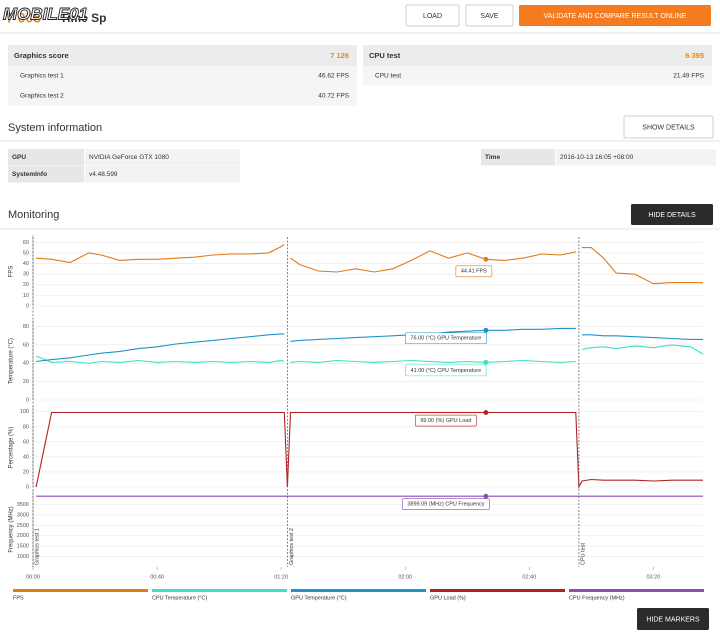  What do you see at coordinates (23, 505) in the screenshot?
I see `y-tick-label: 3500` at bounding box center [23, 505].